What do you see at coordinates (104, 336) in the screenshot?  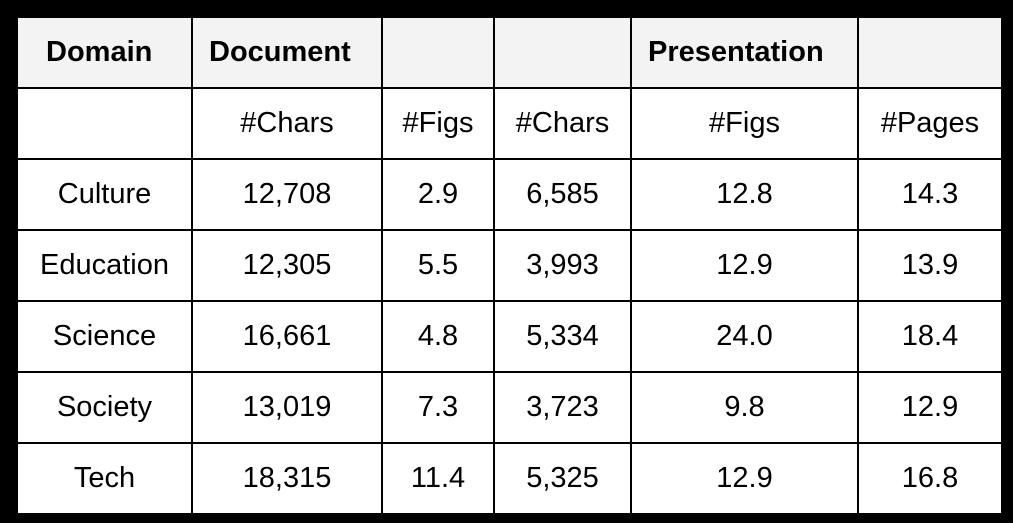 I see `domain-cell: Science` at bounding box center [104, 336].